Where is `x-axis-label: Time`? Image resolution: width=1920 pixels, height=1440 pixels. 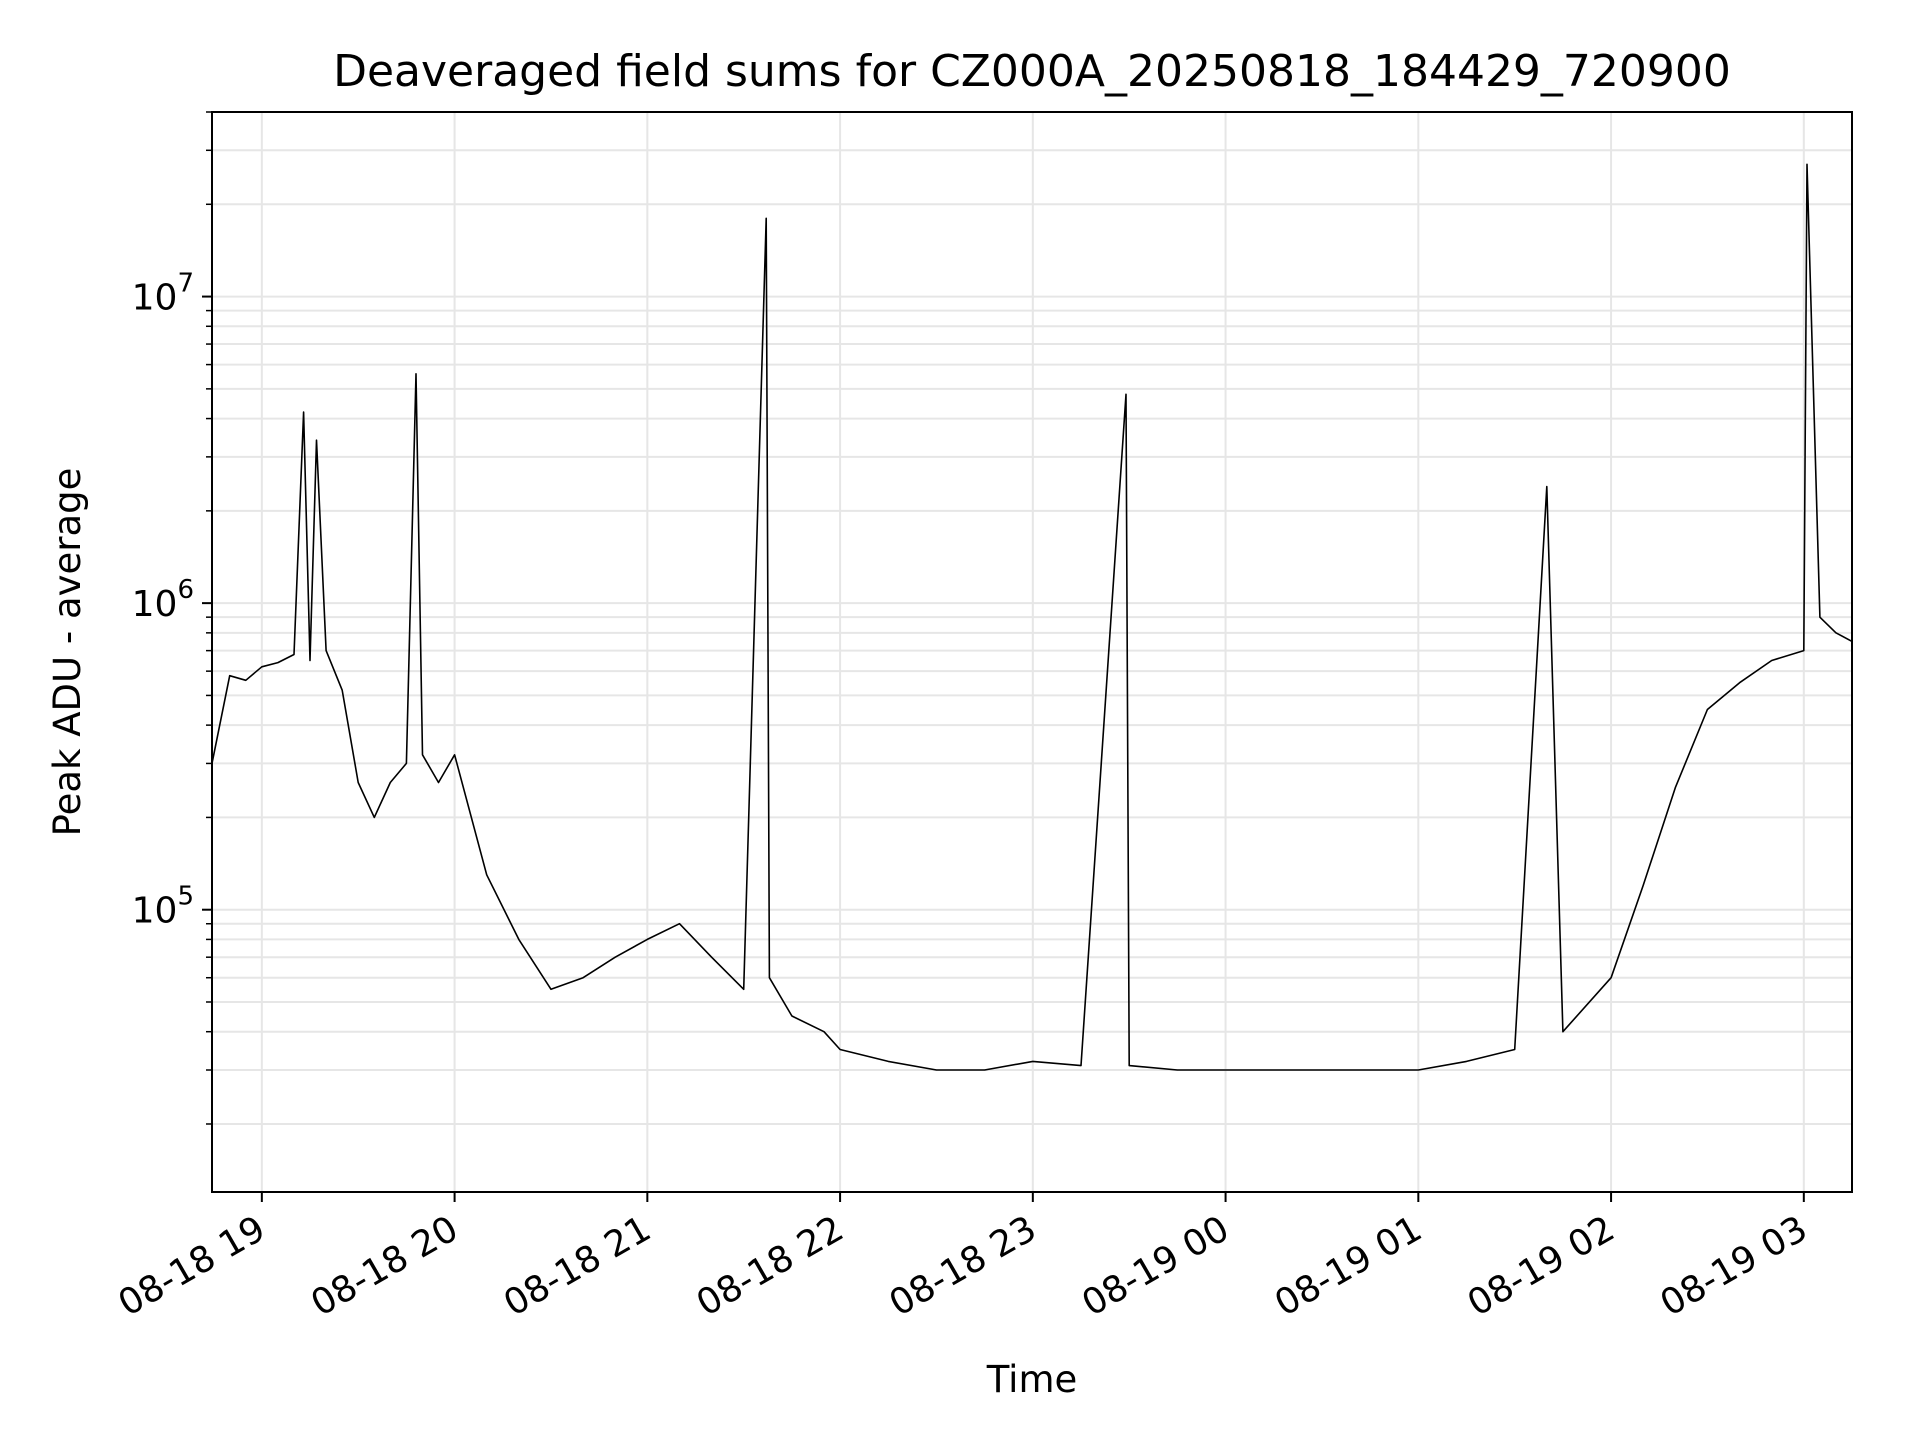 x-axis-label: Time is located at coordinates (1032, 1379).